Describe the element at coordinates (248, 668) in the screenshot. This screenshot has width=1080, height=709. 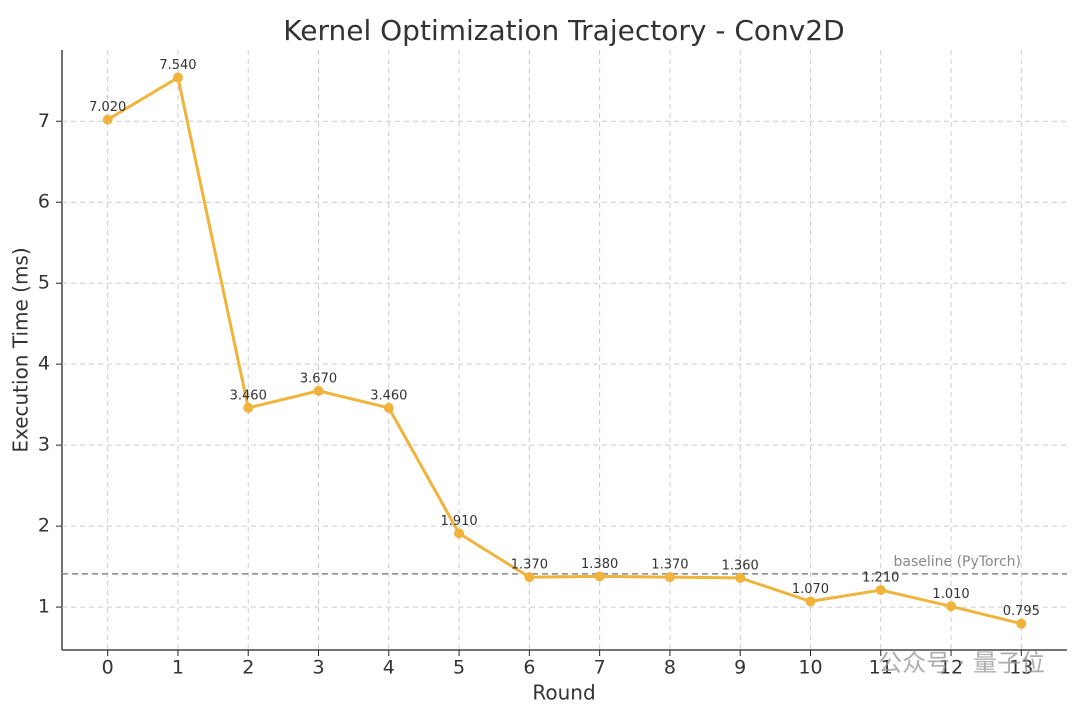
I see `x-tick-label: 2` at that location.